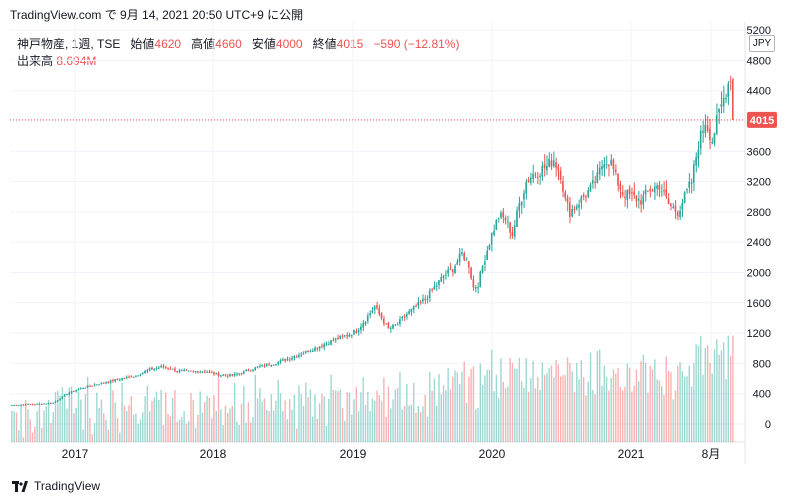 The image size is (794, 503). I want to click on close-value: 4015, so click(350, 44).